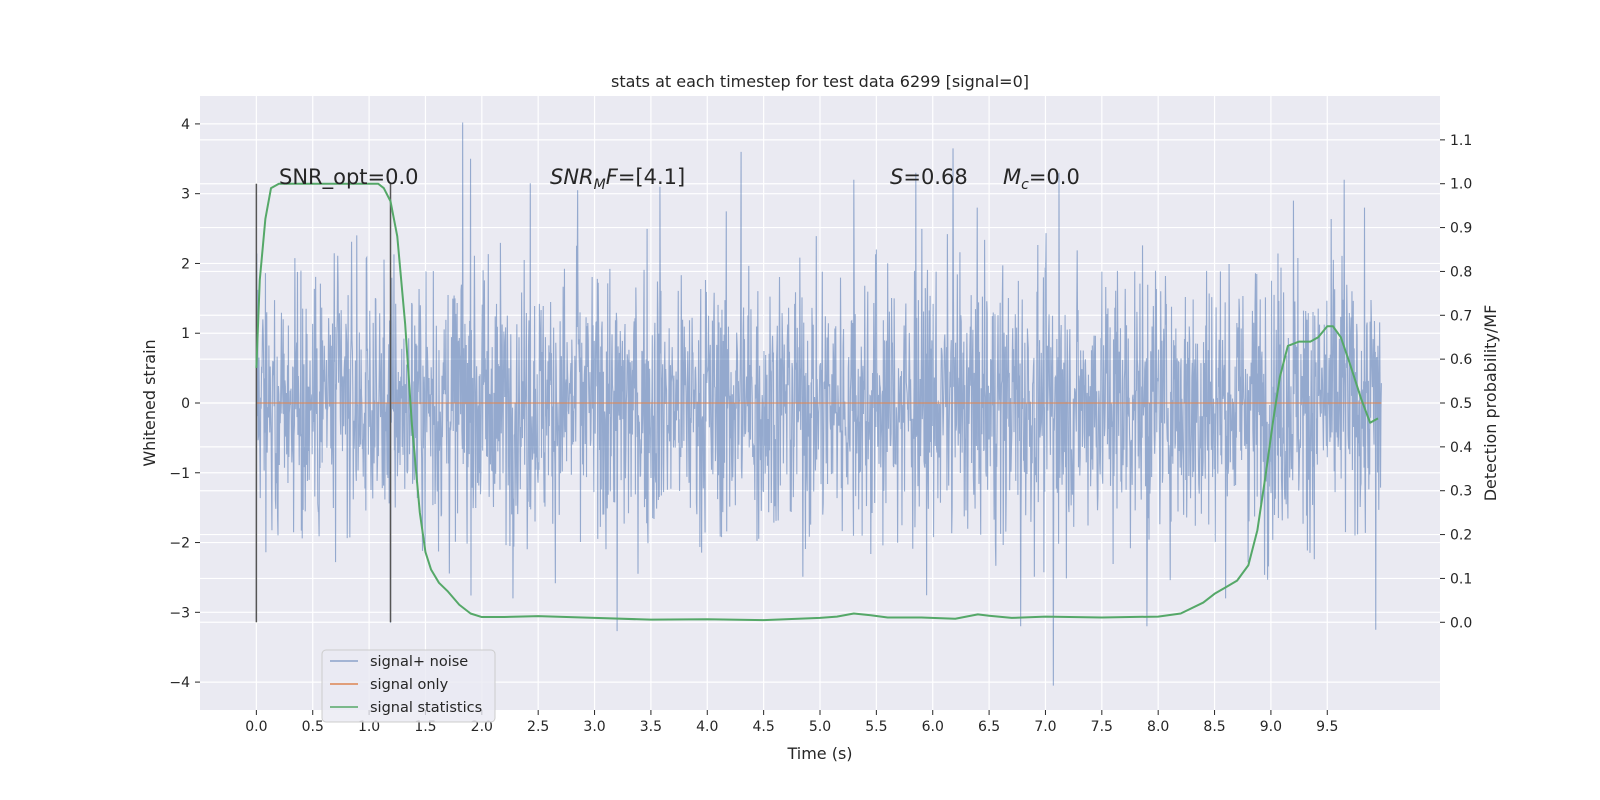 The width and height of the screenshot is (1600, 800). I want to click on y-left-tick-label: 0, so click(185, 404).